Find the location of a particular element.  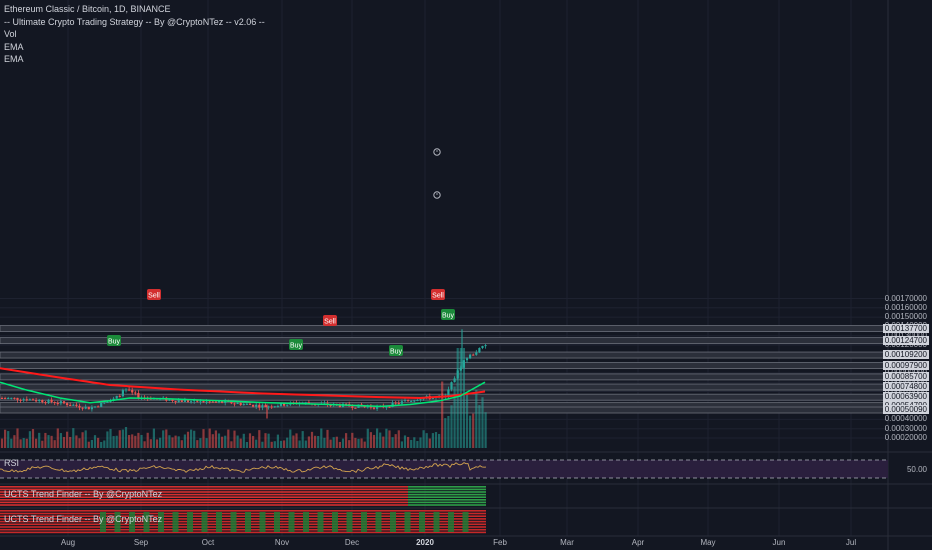

time-tick-label: Jul is located at coordinates (851, 542).